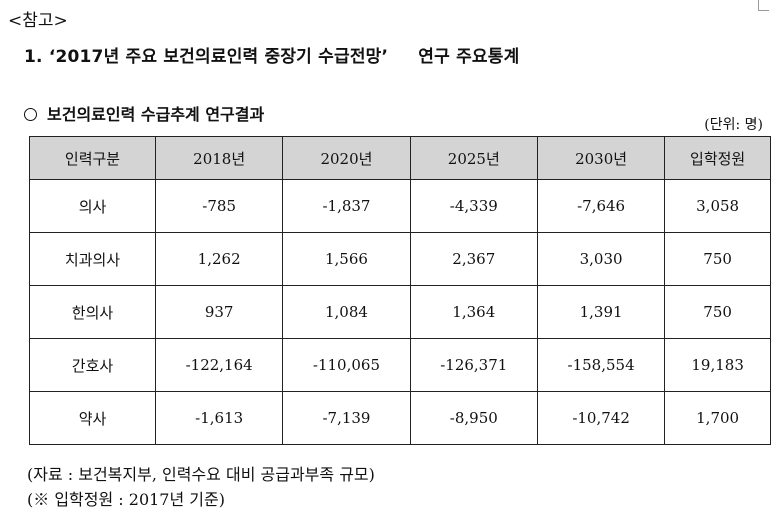 The height and width of the screenshot is (510, 783). I want to click on table-cell: -7,646, so click(601, 206).